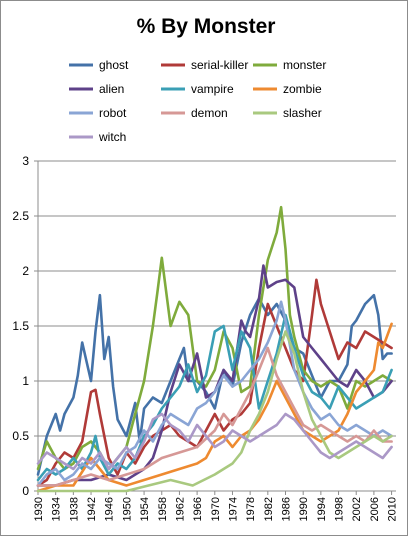 This screenshot has width=408, height=536. What do you see at coordinates (206, 26) in the screenshot?
I see `chart-title: % By Monster` at bounding box center [206, 26].